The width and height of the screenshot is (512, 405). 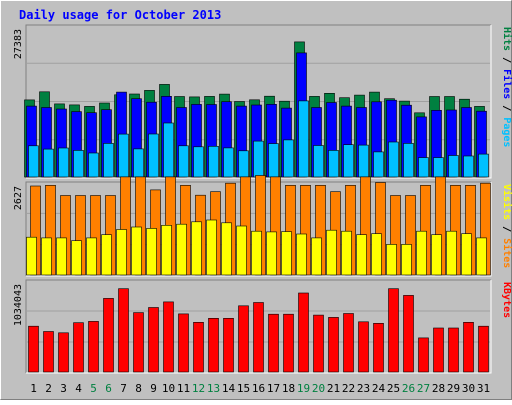 What do you see at coordinates (243, 388) in the screenshot?
I see `x-tick-label-15: 15` at bounding box center [243, 388].